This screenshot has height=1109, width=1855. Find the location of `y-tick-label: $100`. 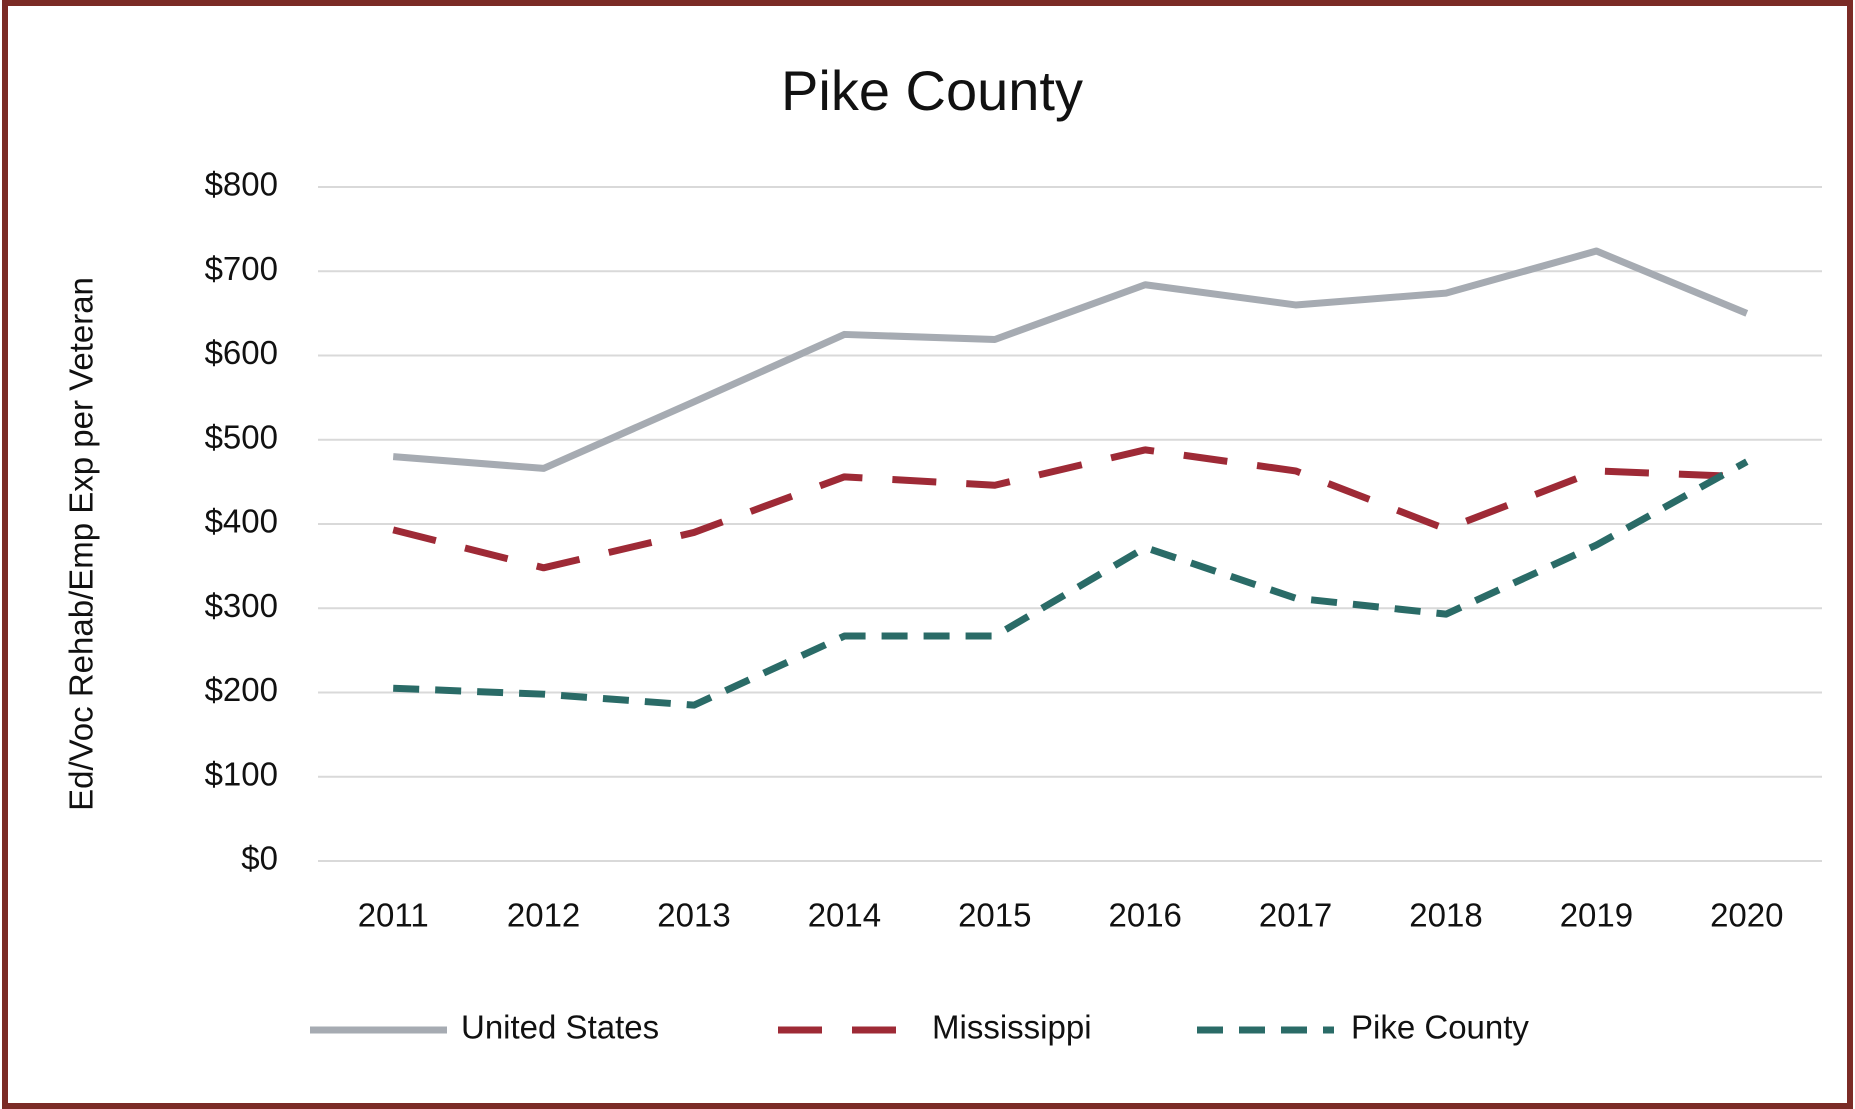

y-tick-label: $100 is located at coordinates (241, 773).